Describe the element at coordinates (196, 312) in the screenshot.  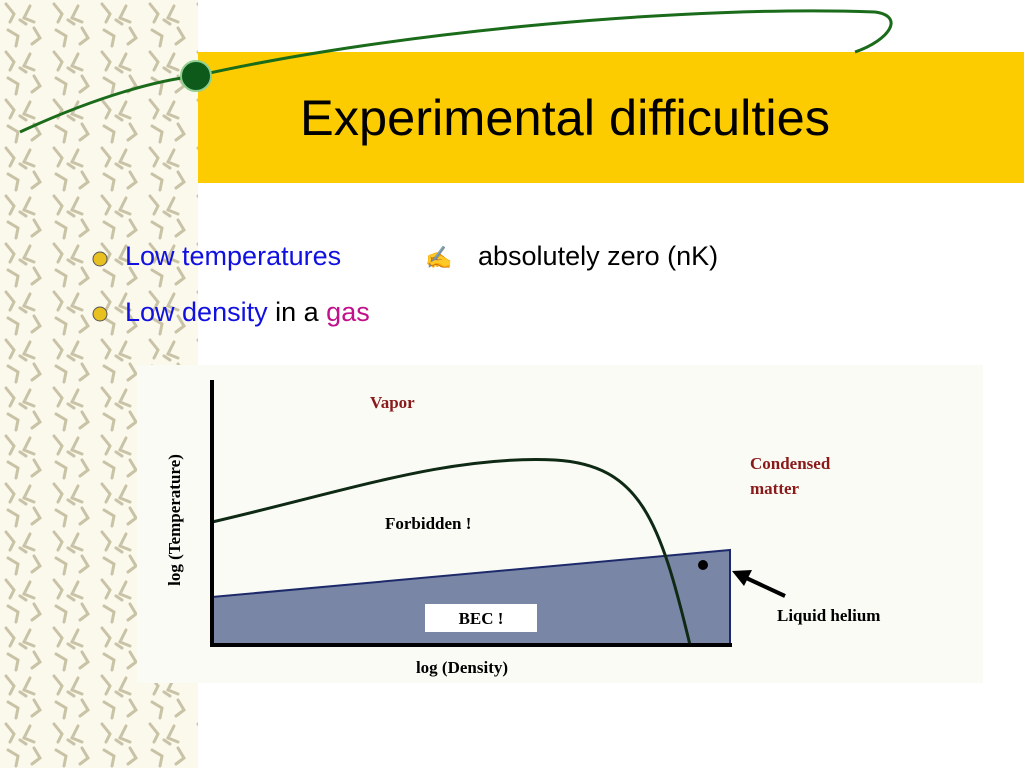
I see `bullet-text: Low density` at that location.